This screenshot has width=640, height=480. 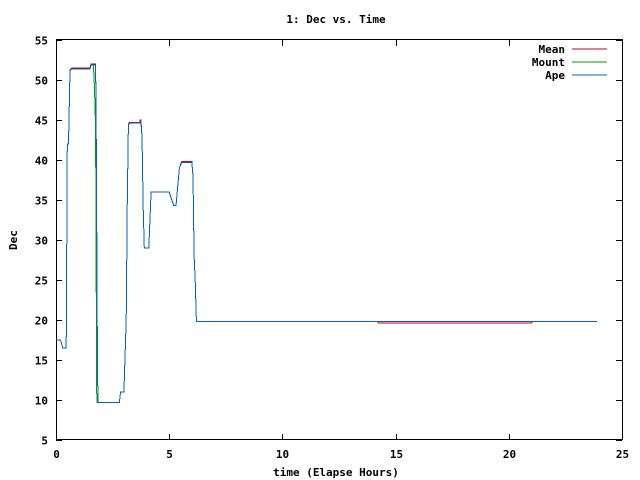 I want to click on x-axis-label: time (Elapse Hours), so click(x=336, y=472).